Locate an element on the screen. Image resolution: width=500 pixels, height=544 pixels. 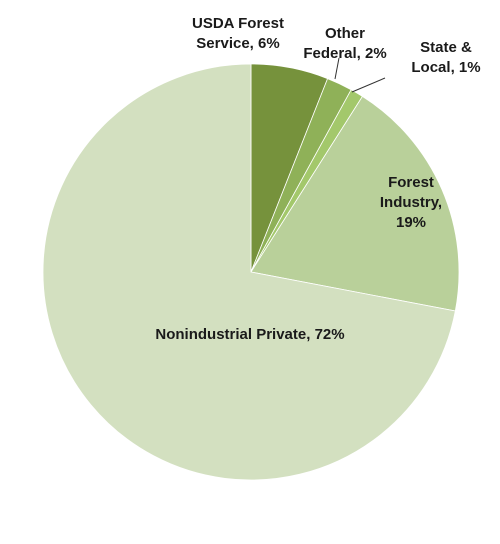
slice-label-line: Nonindustrial Private, 72% is located at coordinates (249, 334).